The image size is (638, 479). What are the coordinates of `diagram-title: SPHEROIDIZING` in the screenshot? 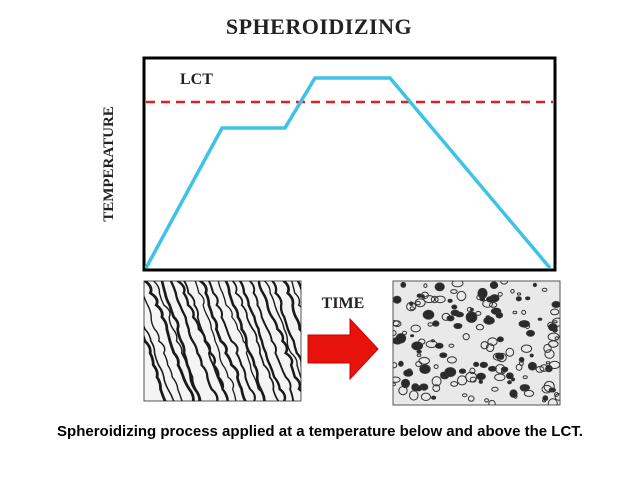 It's located at (319, 26).